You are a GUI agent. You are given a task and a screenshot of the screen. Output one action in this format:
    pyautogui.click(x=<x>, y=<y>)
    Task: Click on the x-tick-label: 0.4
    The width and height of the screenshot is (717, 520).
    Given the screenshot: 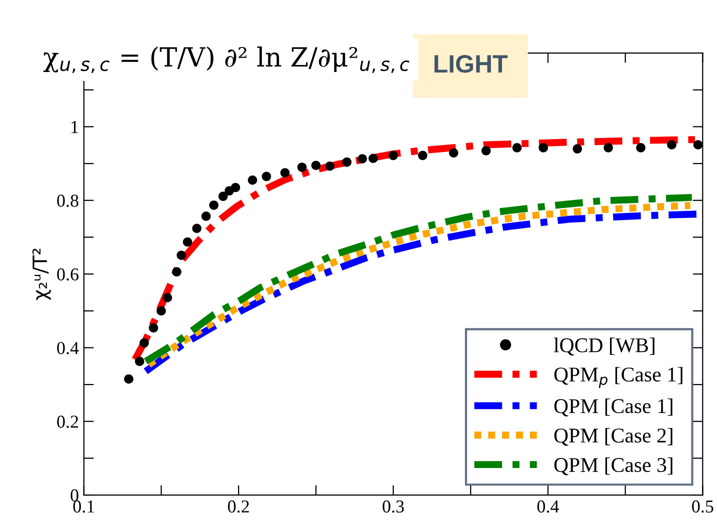 What is the action you would take?
    pyautogui.click(x=548, y=506)
    